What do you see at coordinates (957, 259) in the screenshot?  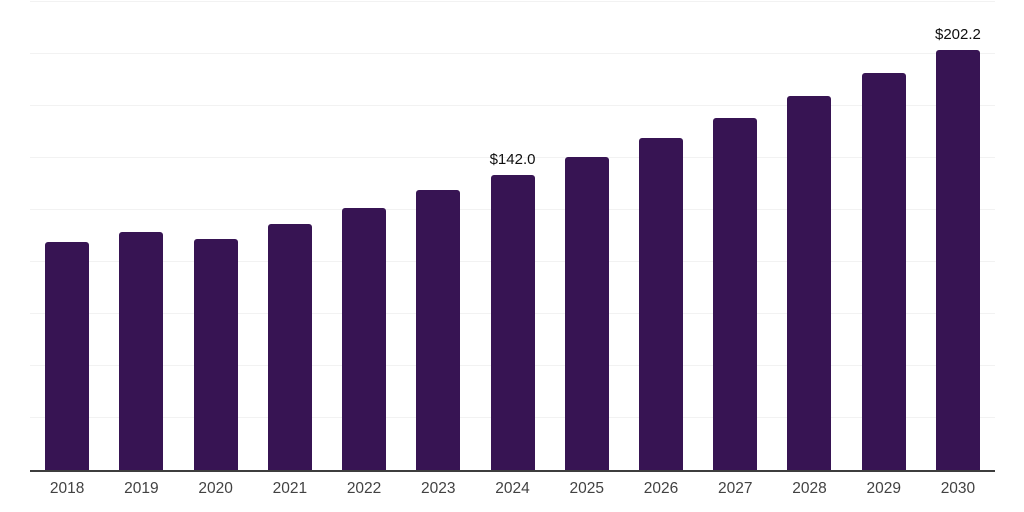 I see `bar-2030` at bounding box center [957, 259].